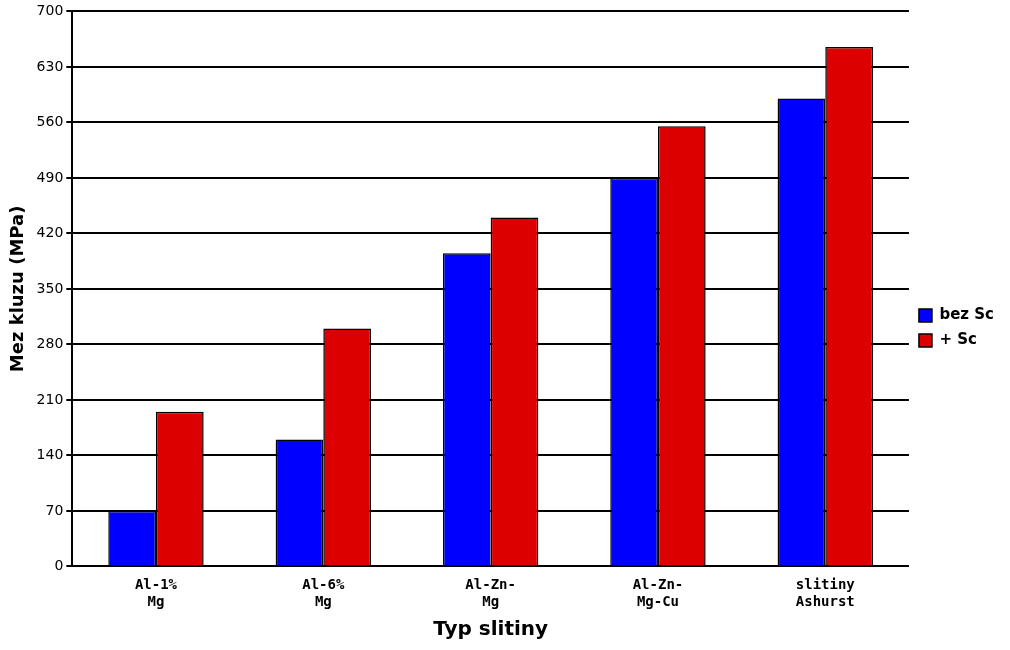 This screenshot has width=1010, height=650. What do you see at coordinates (491, 628) in the screenshot?
I see `x-axis-title: Typ slitiny` at bounding box center [491, 628].